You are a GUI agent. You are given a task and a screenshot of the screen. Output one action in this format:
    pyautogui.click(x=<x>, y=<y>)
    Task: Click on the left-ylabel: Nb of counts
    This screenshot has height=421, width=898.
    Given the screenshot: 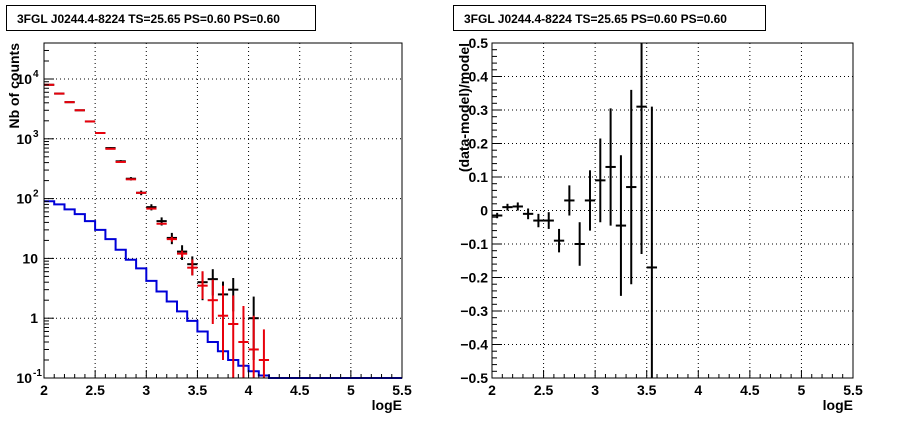 What is the action you would take?
    pyautogui.click(x=14, y=86)
    